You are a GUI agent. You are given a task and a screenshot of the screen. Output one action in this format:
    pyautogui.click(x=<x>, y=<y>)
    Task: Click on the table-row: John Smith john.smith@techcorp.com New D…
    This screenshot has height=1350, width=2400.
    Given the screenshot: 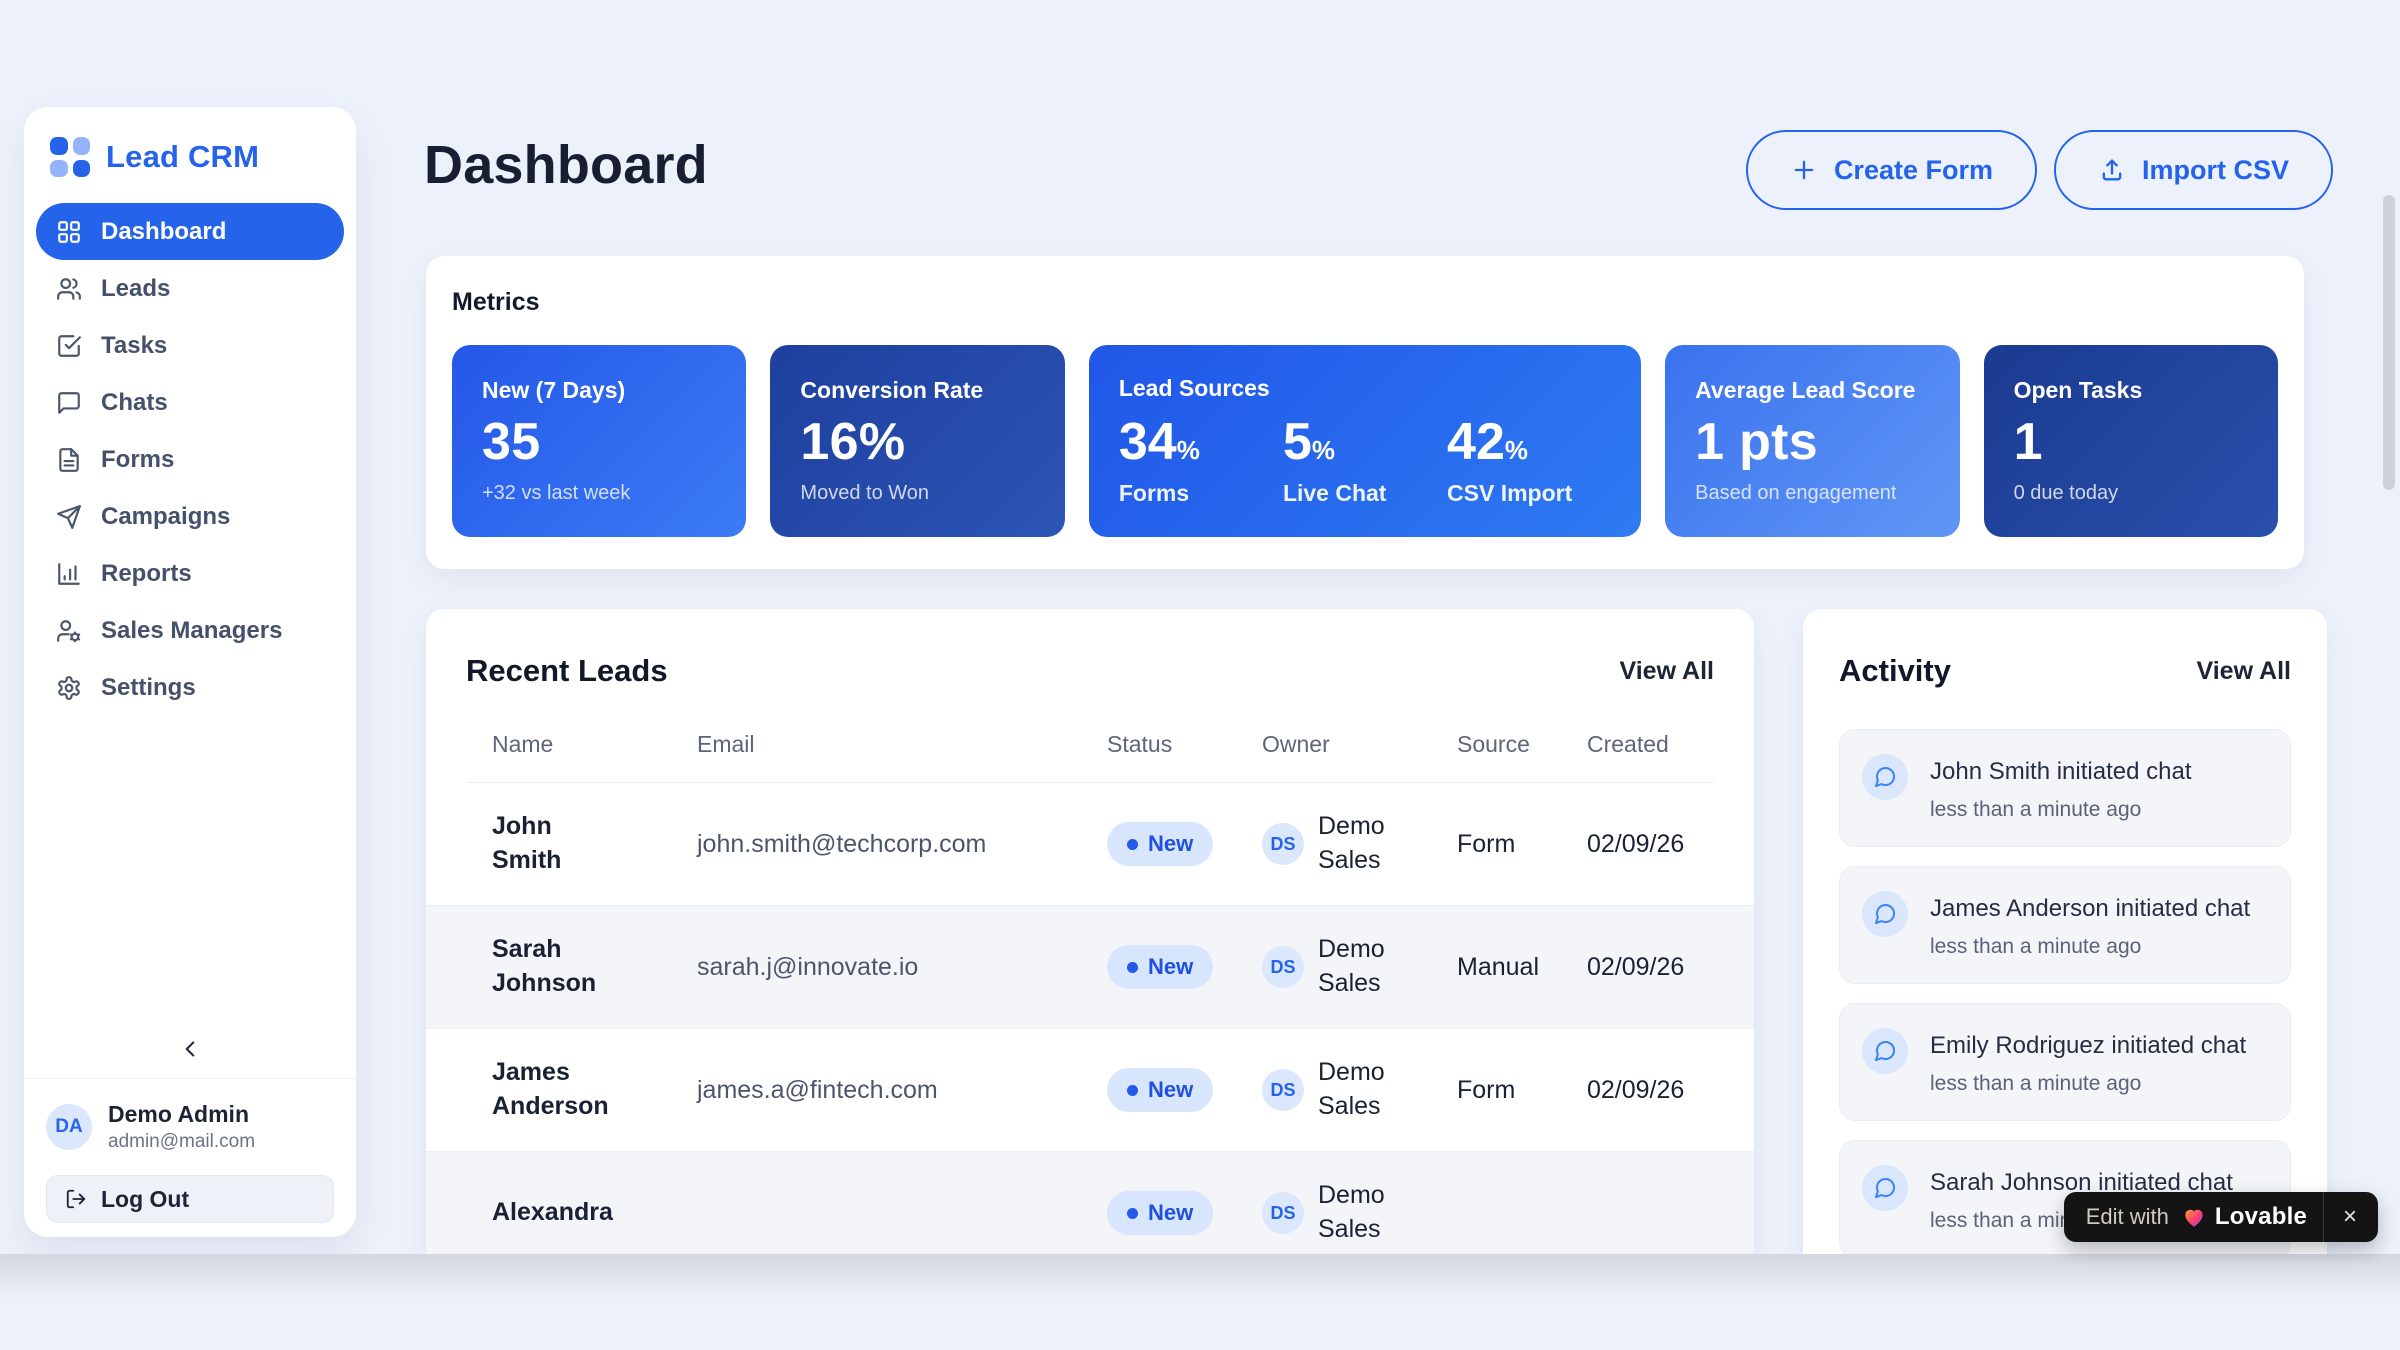 What is the action you would take?
    pyautogui.click(x=1090, y=844)
    